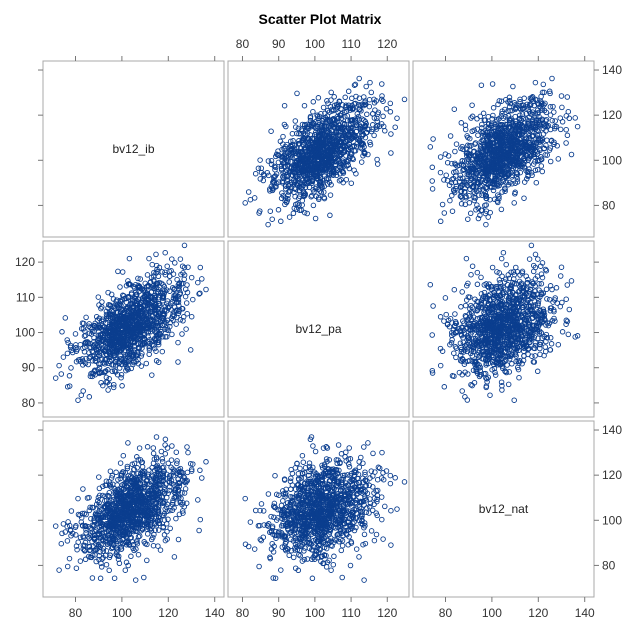 The width and height of the screenshot is (640, 640). I want to click on cell-bv12_ib-vs-bv12_pa, so click(318, 149).